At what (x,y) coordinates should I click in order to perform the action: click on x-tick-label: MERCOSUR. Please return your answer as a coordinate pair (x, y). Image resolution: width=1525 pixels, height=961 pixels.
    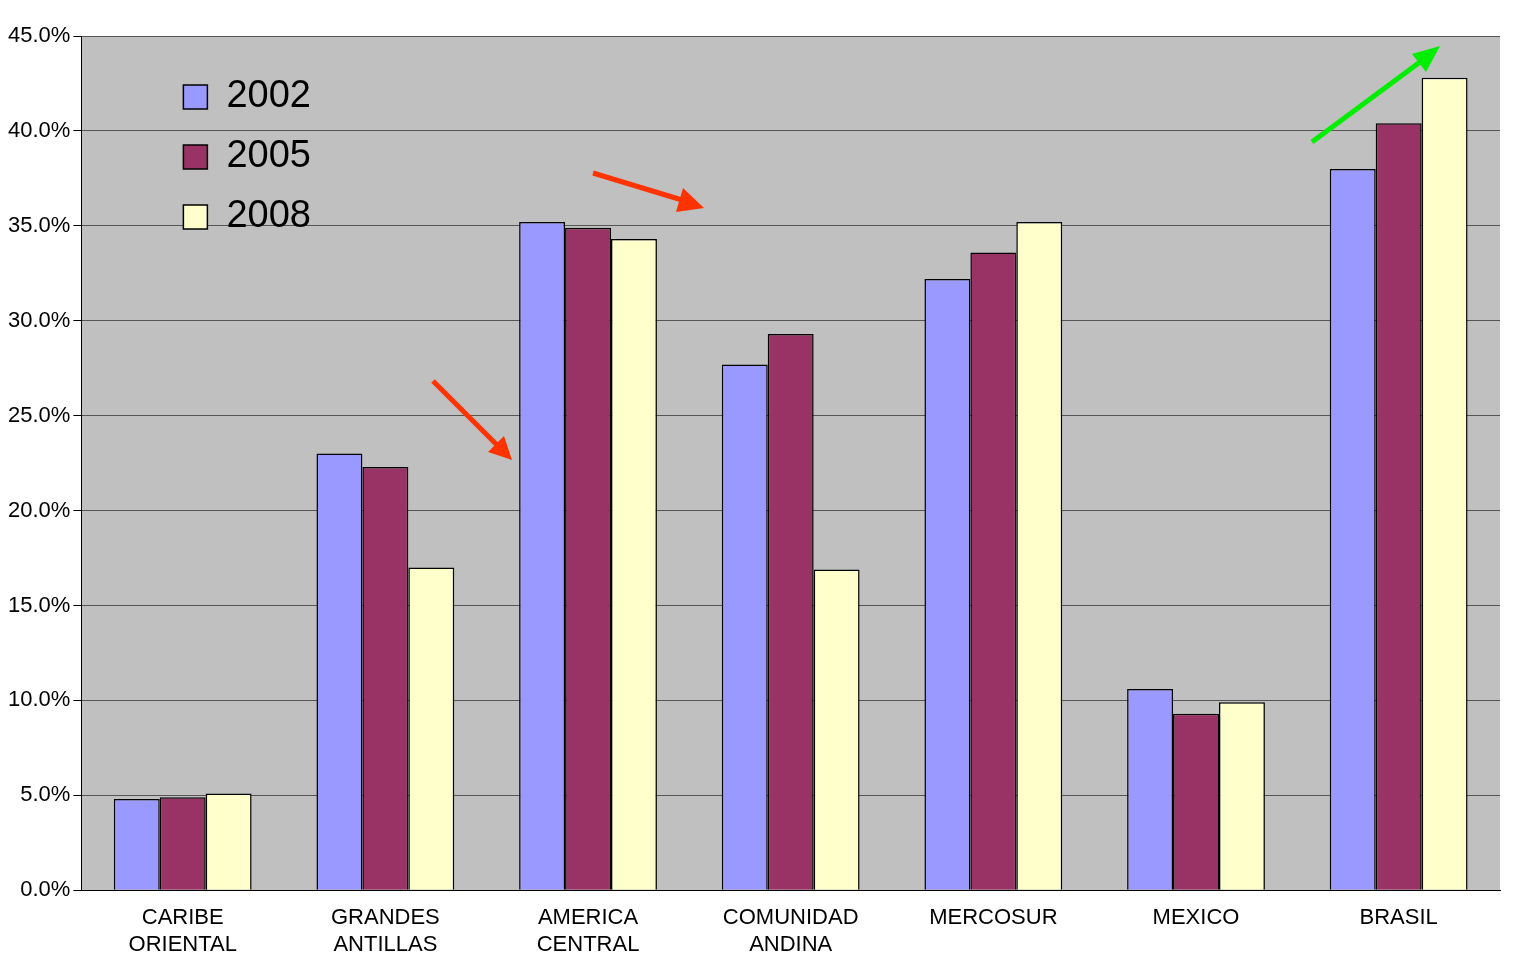
    Looking at the image, I should click on (993, 917).